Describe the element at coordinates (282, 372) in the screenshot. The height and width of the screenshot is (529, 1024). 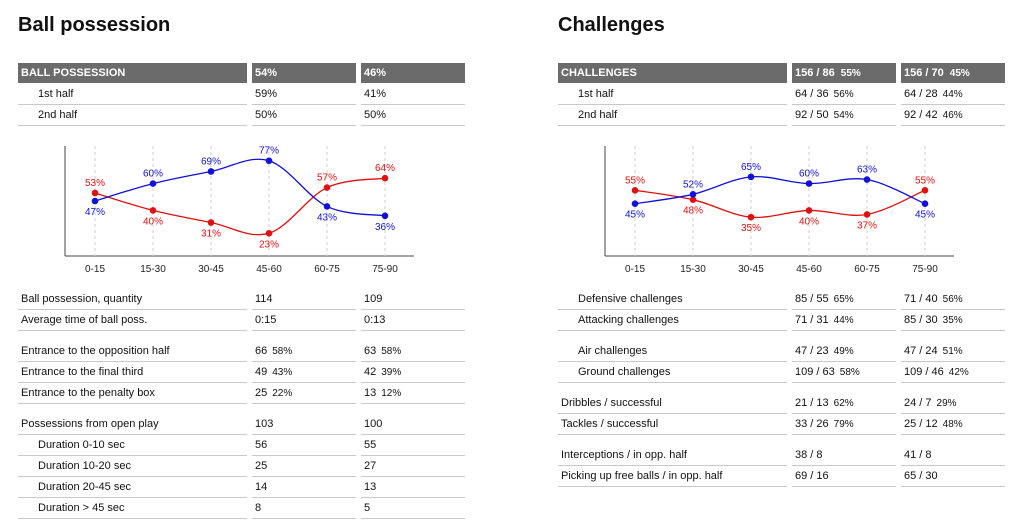
I see `team1-pct: 43%` at that location.